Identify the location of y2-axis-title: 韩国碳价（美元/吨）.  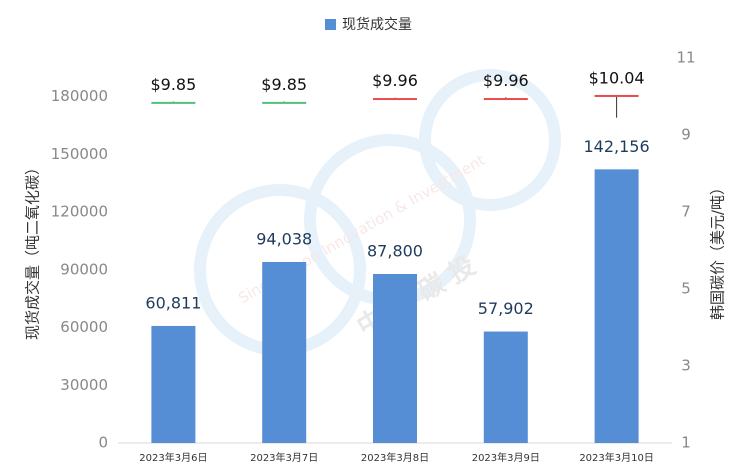
(718, 250).